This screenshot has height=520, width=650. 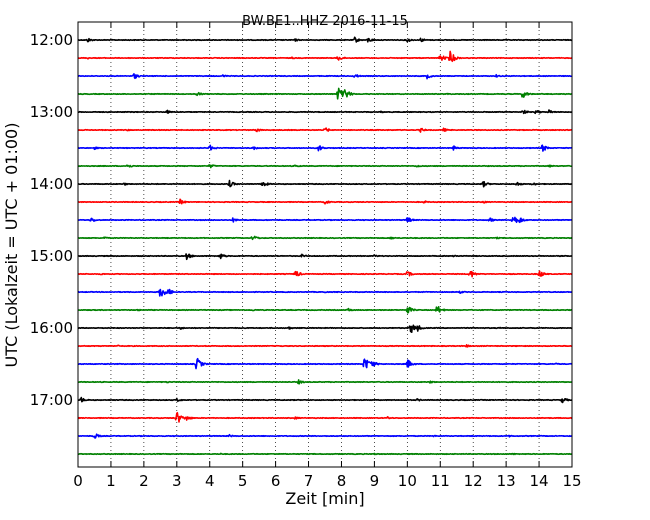 What do you see at coordinates (51, 184) in the screenshot?
I see `y-tick-label: 14:00` at bounding box center [51, 184].